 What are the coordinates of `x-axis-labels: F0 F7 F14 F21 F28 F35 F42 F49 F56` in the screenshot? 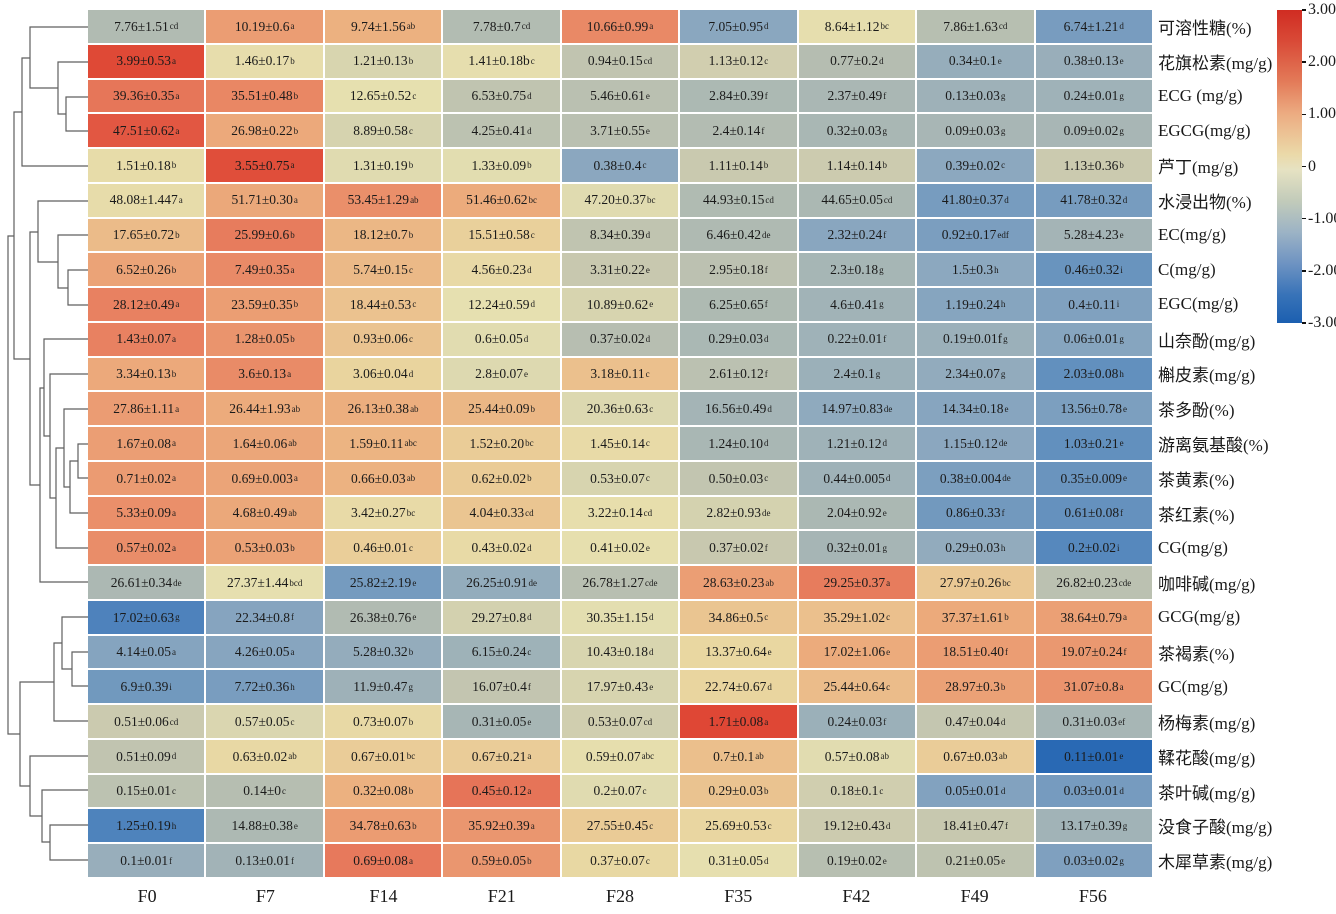 It's located at (620, 896).